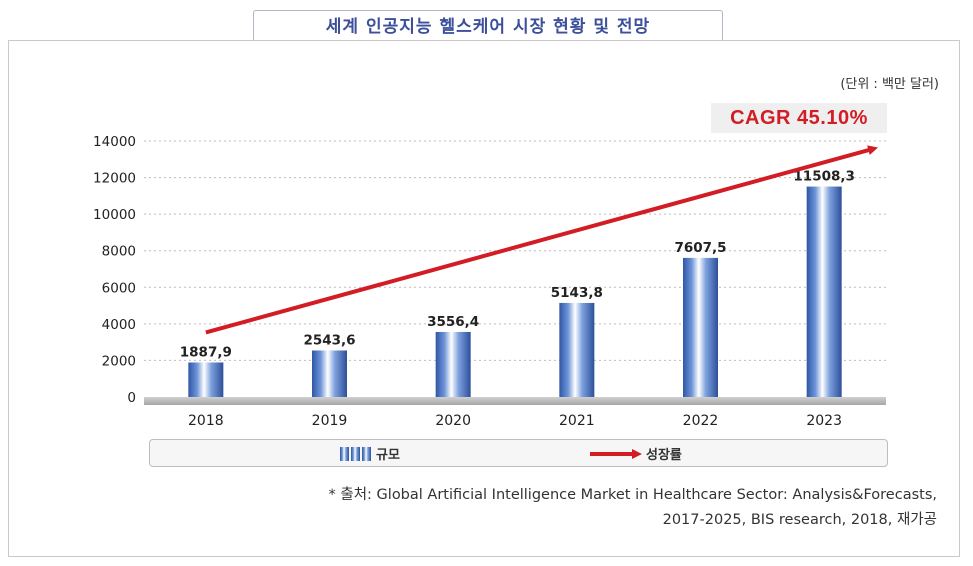 The height and width of the screenshot is (566, 973). What do you see at coordinates (329, 373) in the screenshot?
I see `bar-2019` at bounding box center [329, 373].